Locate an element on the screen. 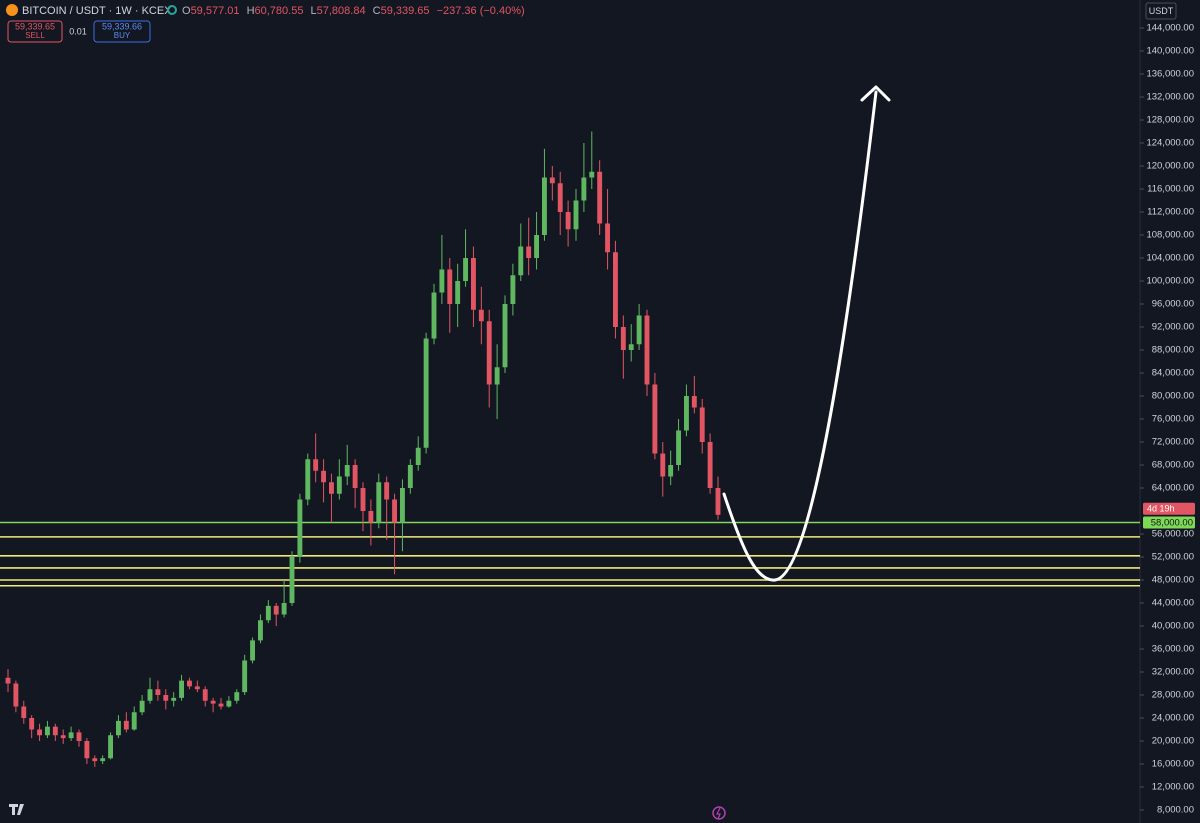 This screenshot has width=1200, height=823. y-tick-label: 64,000.00 is located at coordinates (1173, 488).